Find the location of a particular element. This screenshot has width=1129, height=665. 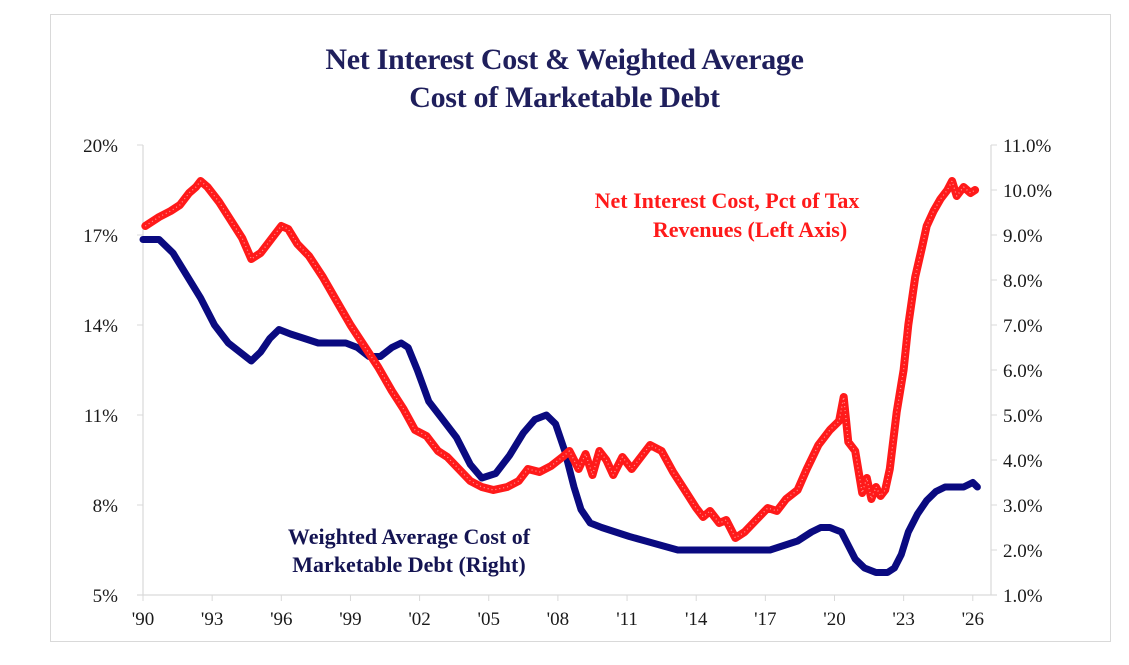

left-axis-tick-label: 20% is located at coordinates (100, 146).